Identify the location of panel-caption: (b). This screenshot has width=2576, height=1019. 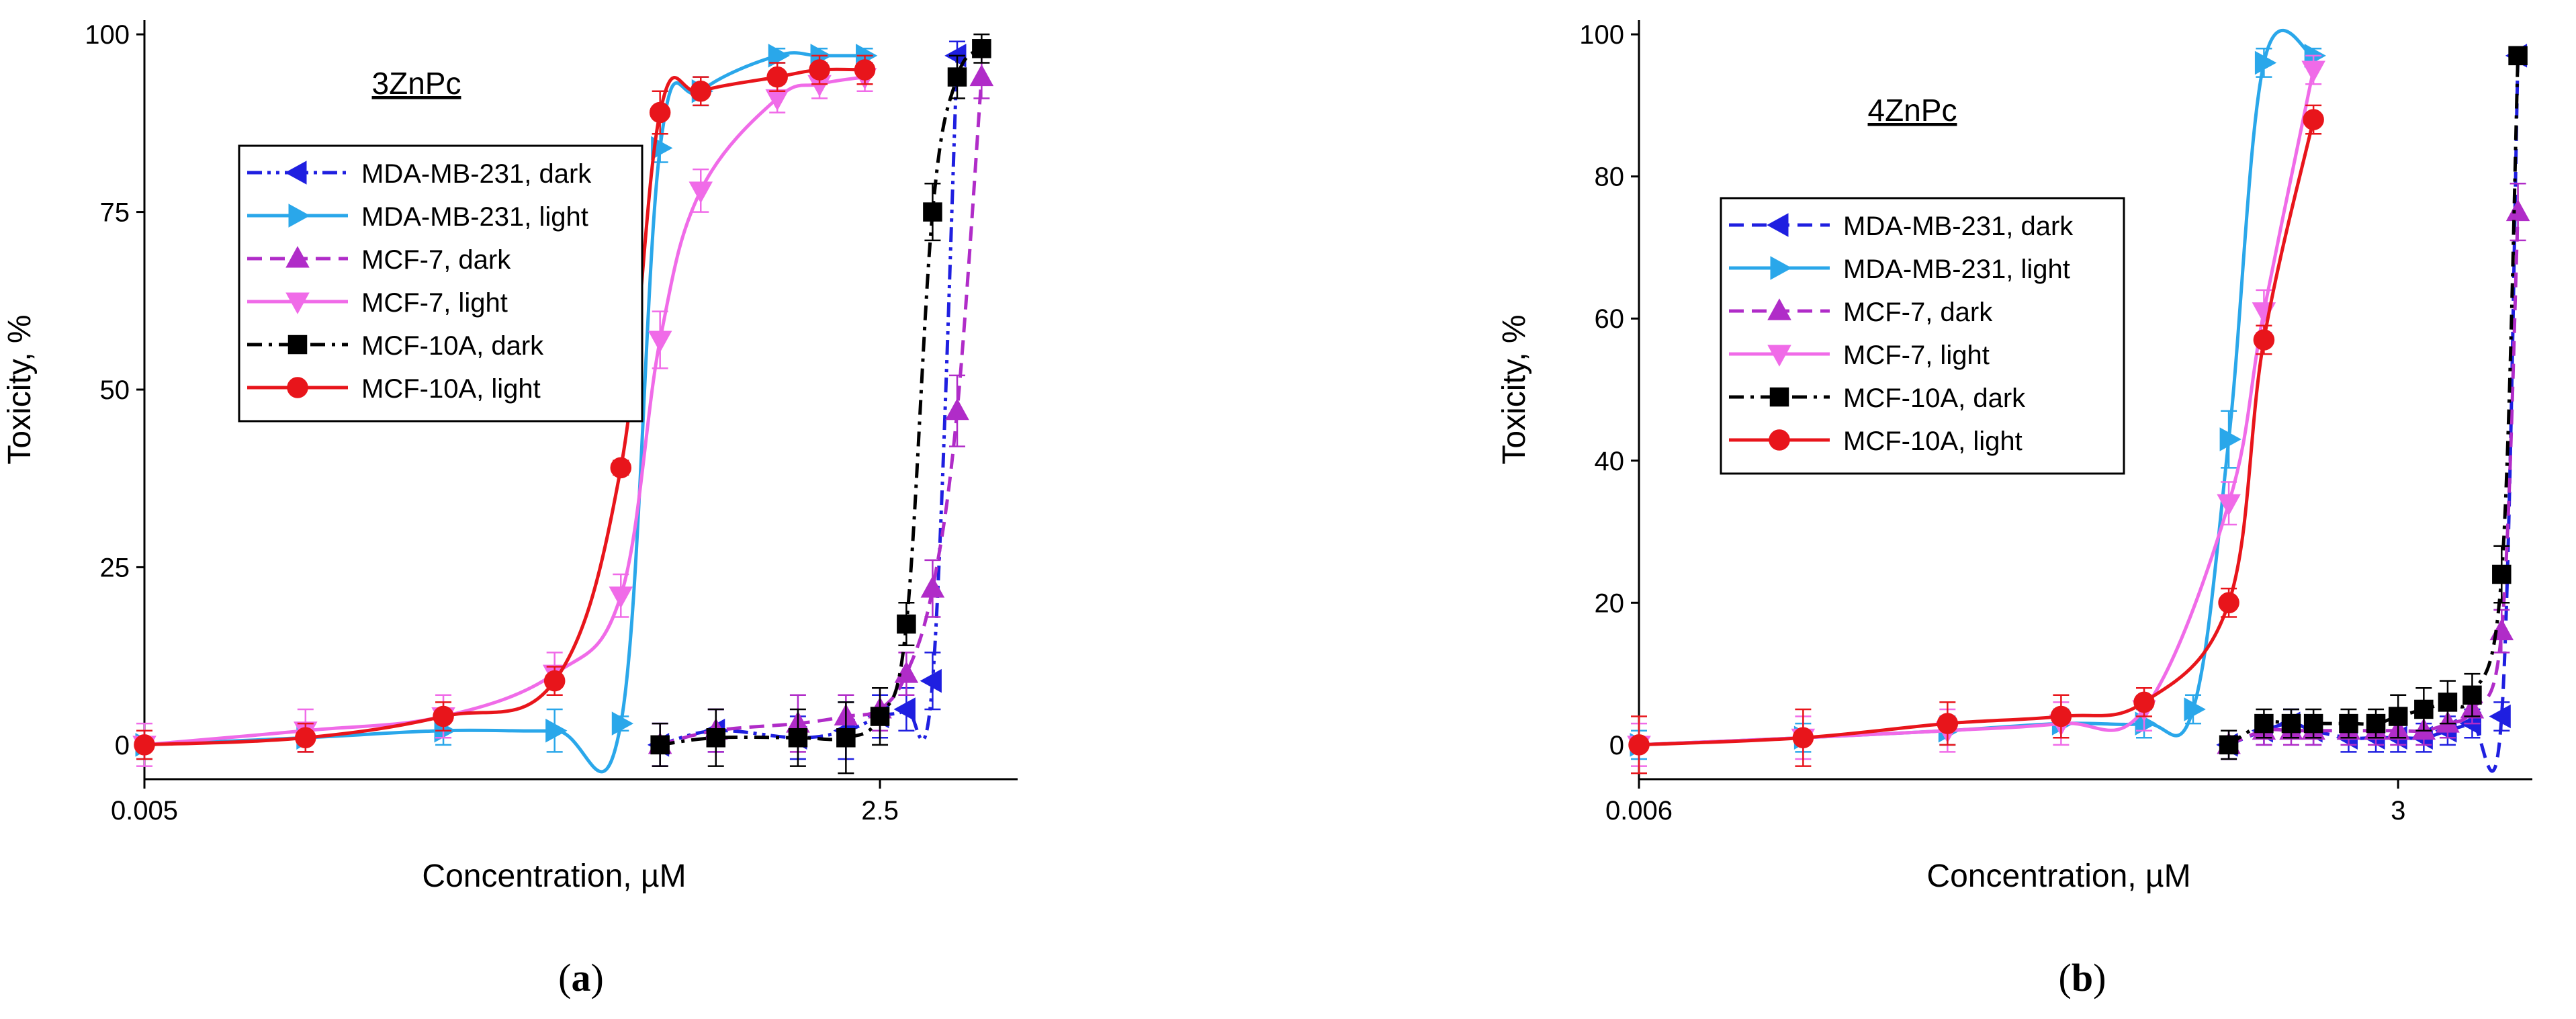
(2083, 978).